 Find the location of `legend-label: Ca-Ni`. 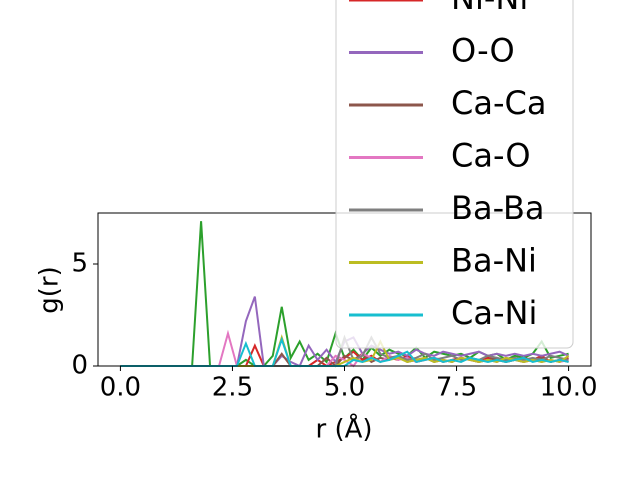

legend-label: Ca-Ni is located at coordinates (494, 313).